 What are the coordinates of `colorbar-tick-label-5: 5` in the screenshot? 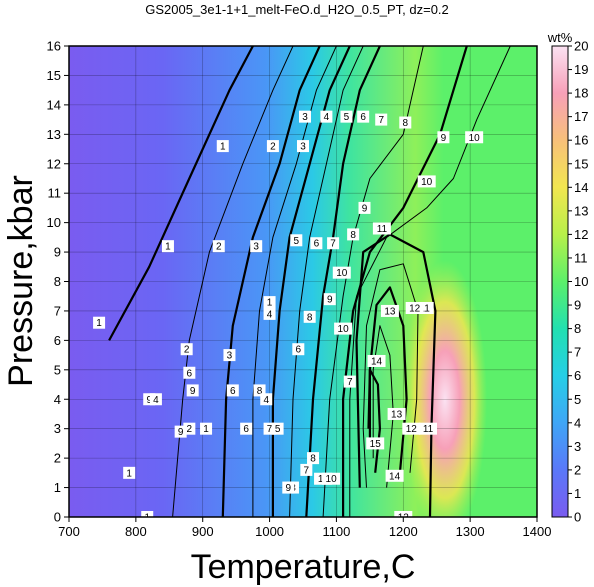 It's located at (577, 399).